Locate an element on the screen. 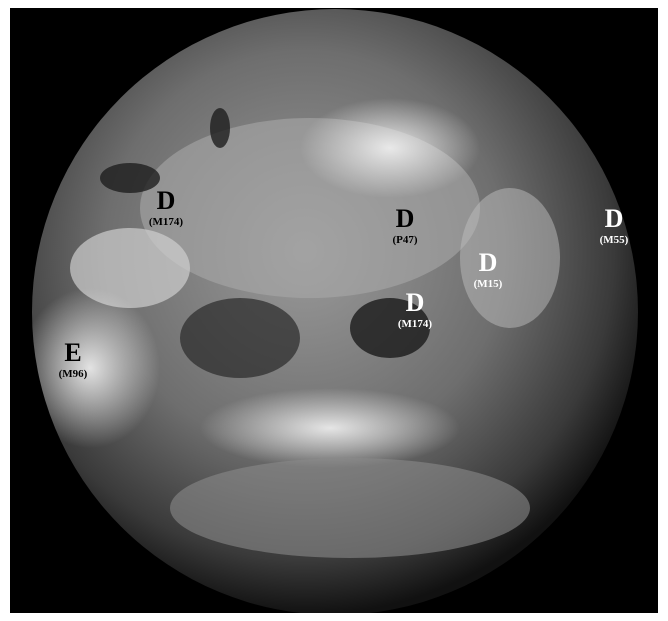 This screenshot has width=668, height=621. marker-code: (P47) is located at coordinates (405, 240).